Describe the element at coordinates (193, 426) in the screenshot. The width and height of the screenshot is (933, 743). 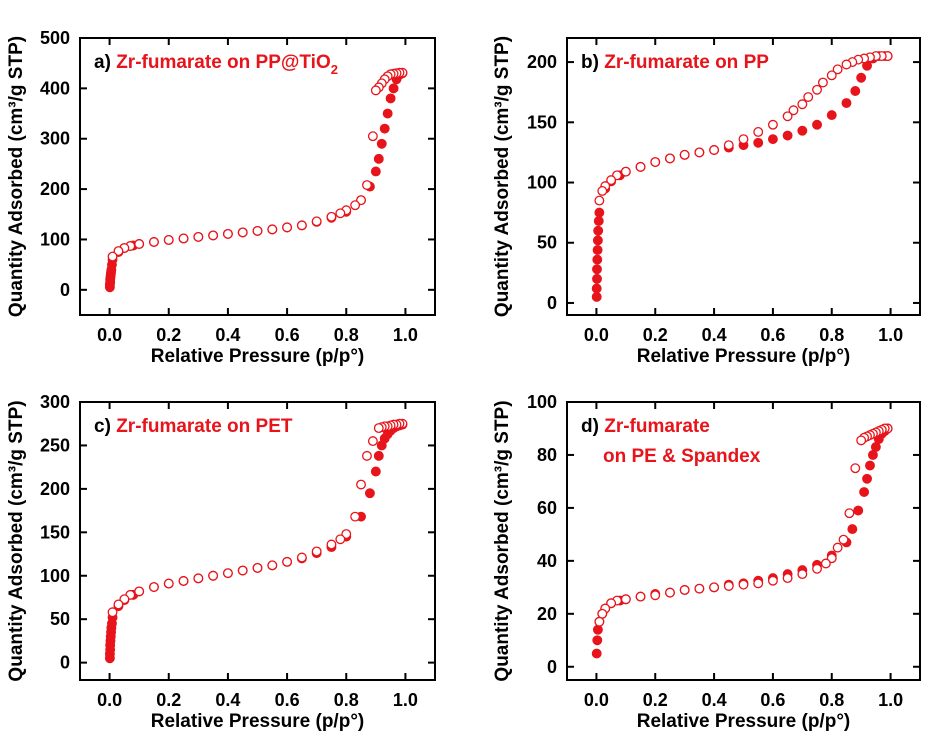
I see `panel-title-line: c) Zr-fumarate on PET` at that location.